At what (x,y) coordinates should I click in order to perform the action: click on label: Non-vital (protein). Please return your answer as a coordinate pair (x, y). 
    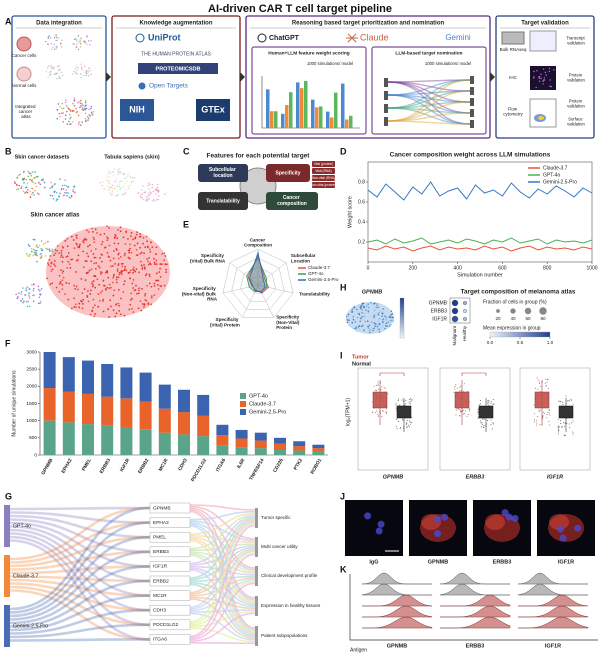
    Looking at the image, I should click on (323, 185).